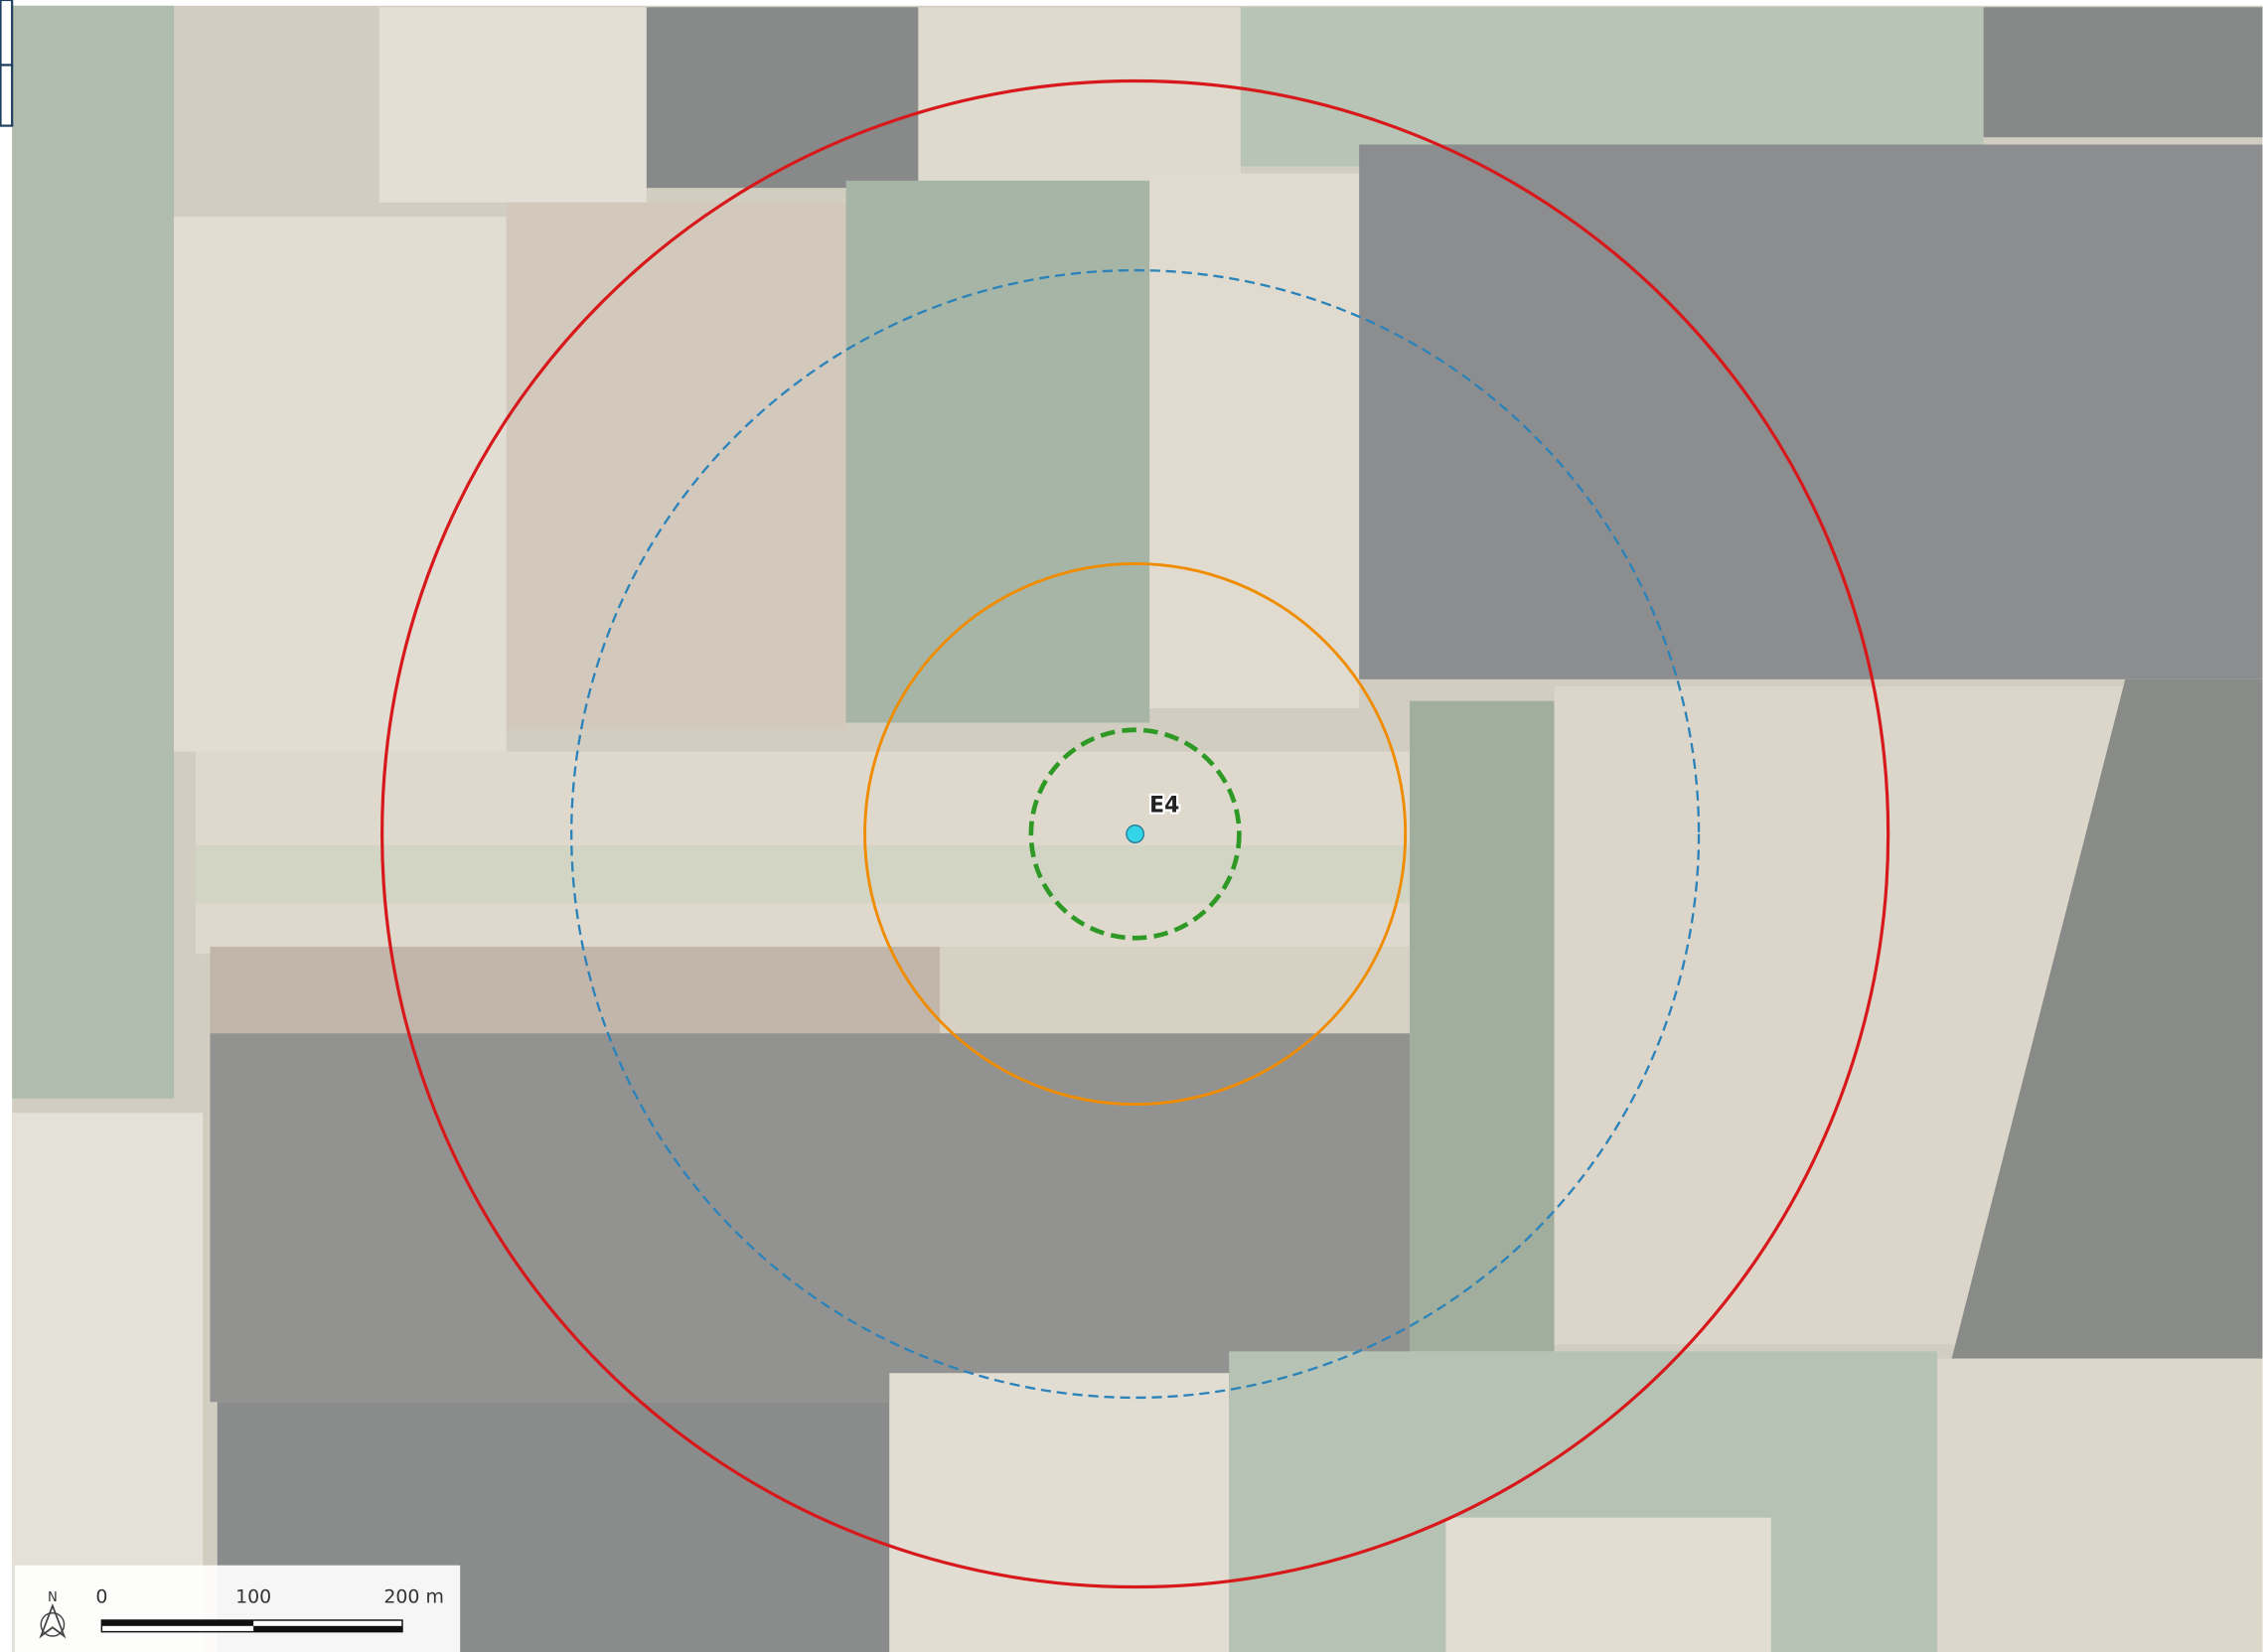 The height and width of the screenshot is (1652, 2263). I want to click on middle-ring, so click(1136, 834).